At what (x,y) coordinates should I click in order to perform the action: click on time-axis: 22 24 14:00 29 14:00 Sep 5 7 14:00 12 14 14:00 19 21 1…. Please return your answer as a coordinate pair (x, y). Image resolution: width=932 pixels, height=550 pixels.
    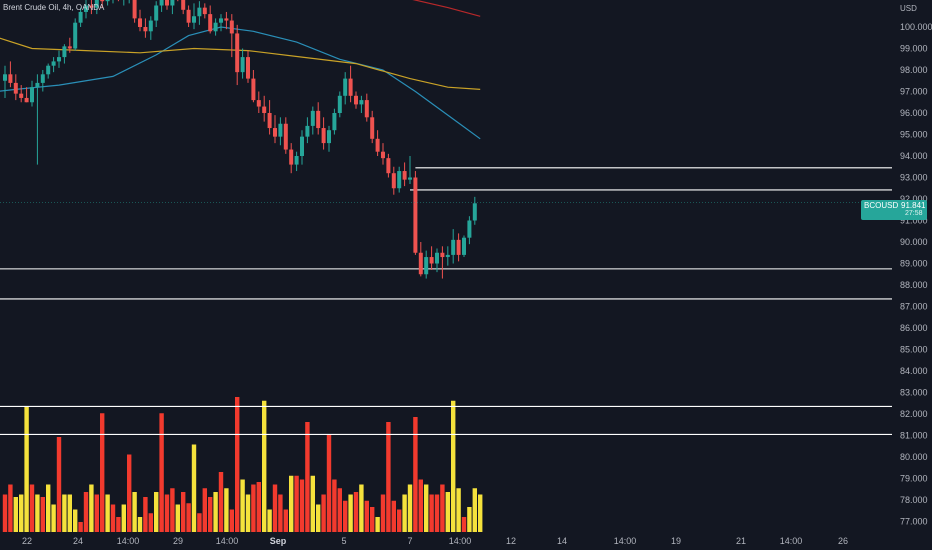
    Looking at the image, I should click on (435, 541).